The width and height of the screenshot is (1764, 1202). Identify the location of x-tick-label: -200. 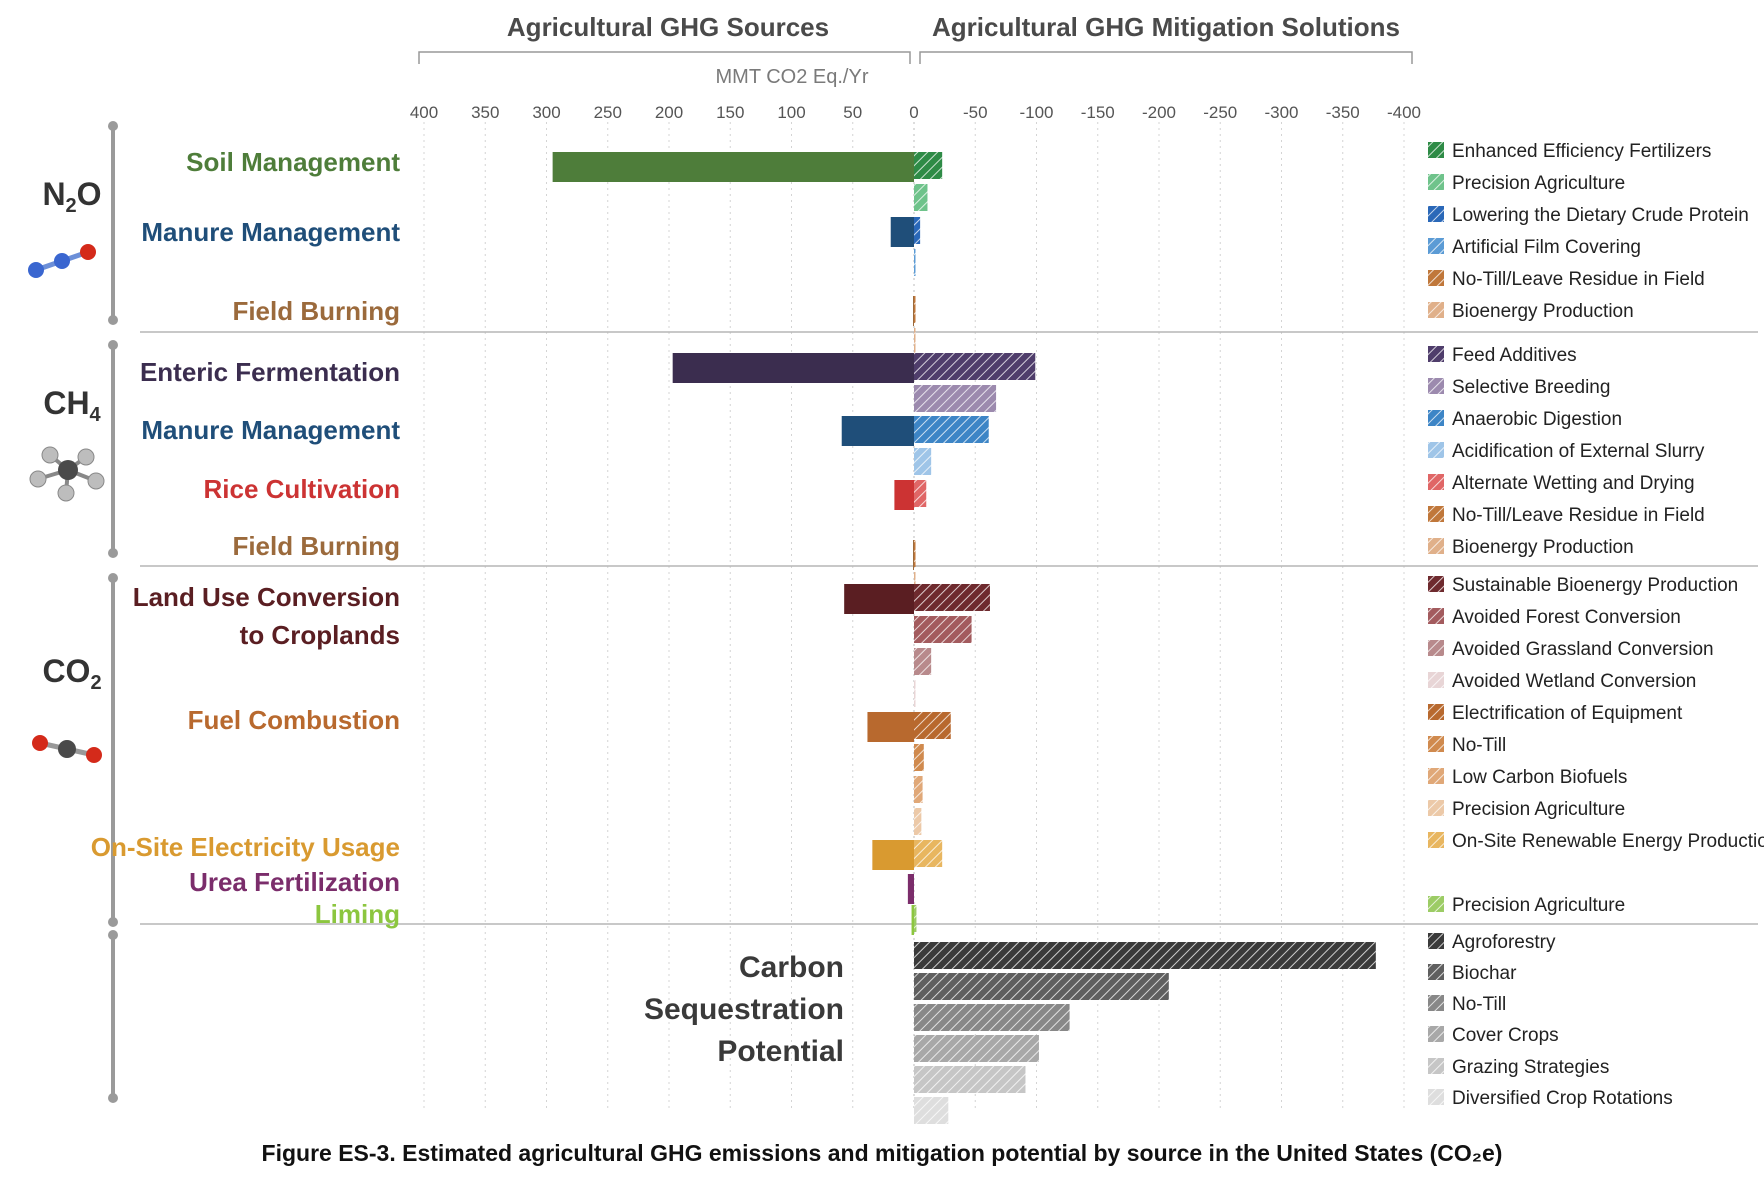
(1159, 112).